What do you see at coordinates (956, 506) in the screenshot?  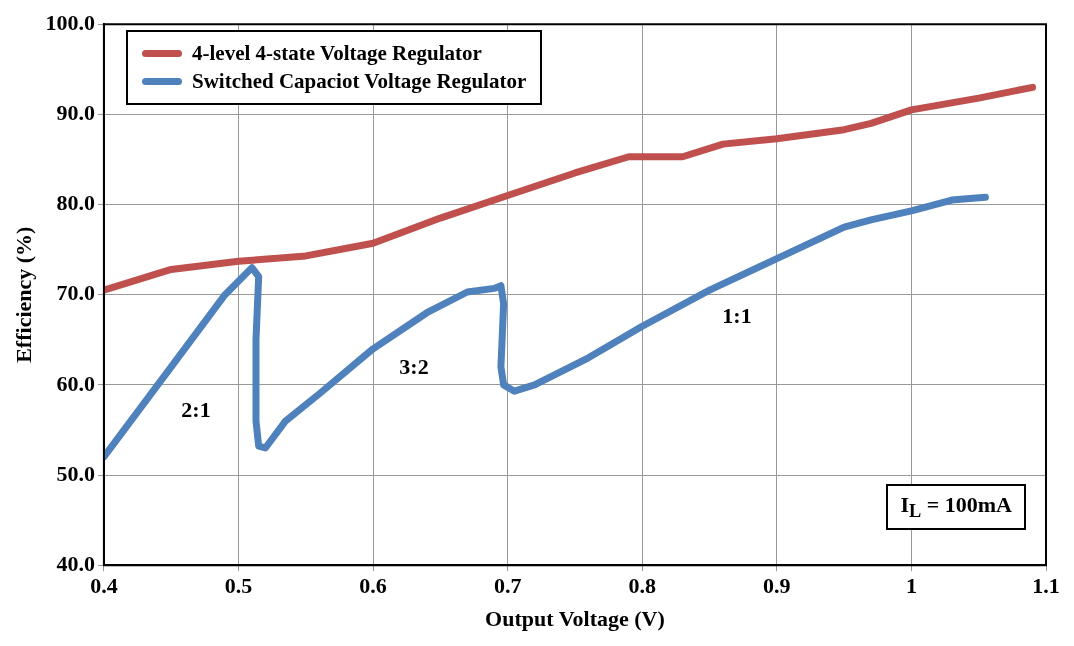 I see `annotation: I$_{L}$ = 100mA` at bounding box center [956, 506].